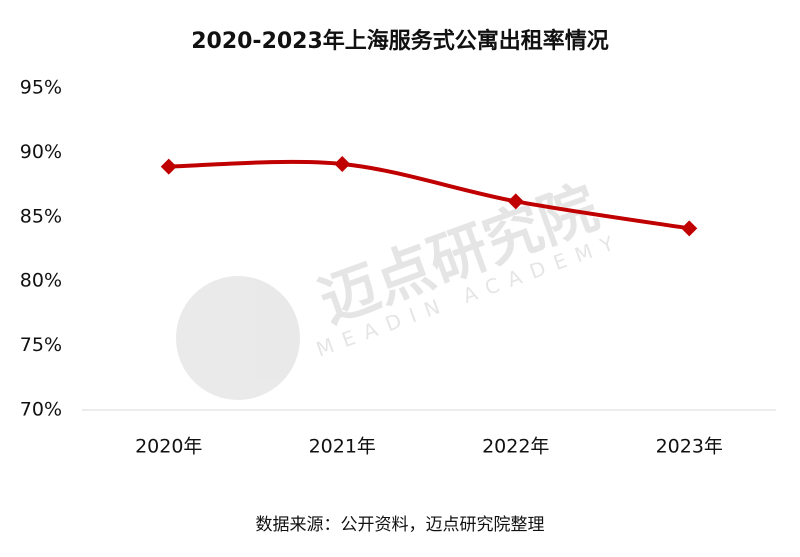 The height and width of the screenshot is (557, 800). Describe the element at coordinates (41, 88) in the screenshot. I see `y-tick-label: 95%` at that location.